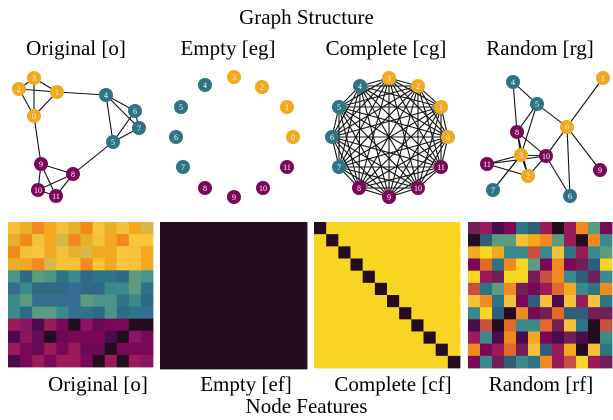 The width and height of the screenshot is (613, 420). I want to click on graph-node-label: 5, so click(537, 104).